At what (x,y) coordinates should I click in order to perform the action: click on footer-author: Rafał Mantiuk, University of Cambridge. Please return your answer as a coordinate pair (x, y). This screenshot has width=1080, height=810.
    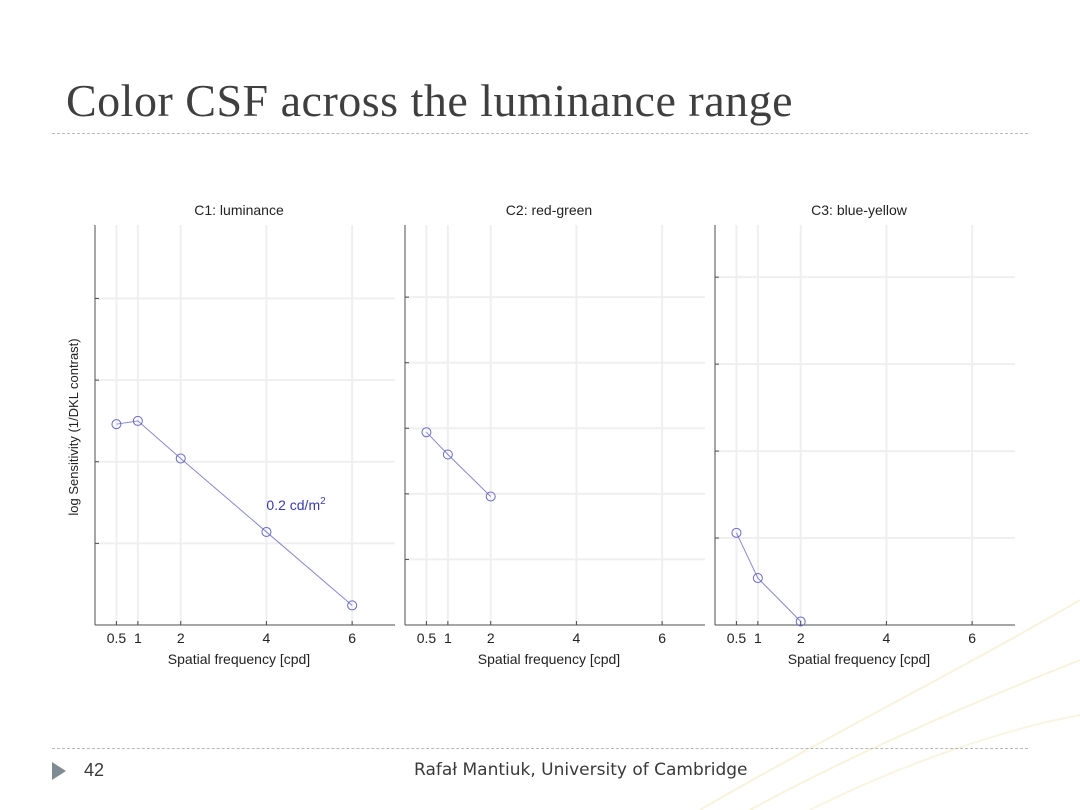
    Looking at the image, I should click on (581, 770).